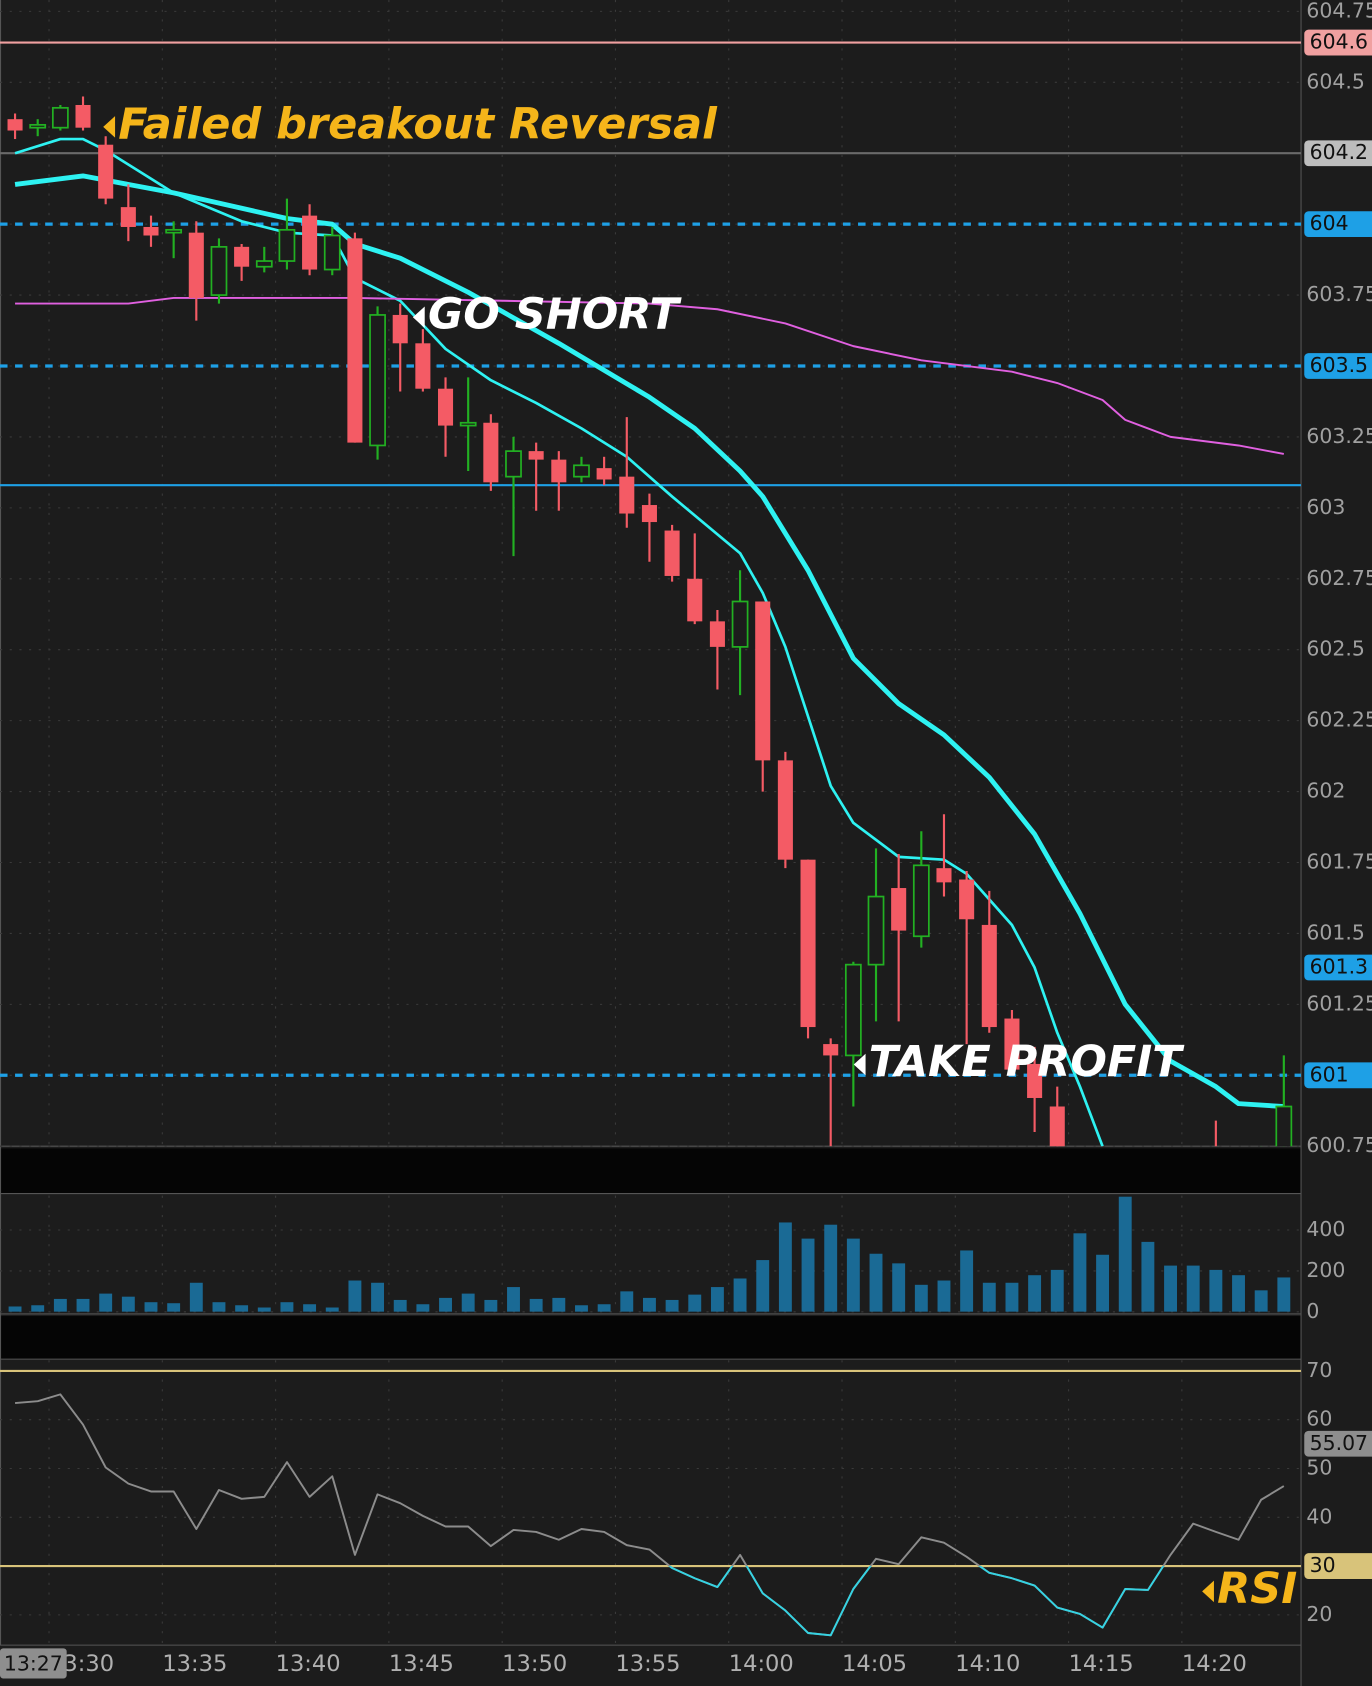  Describe the element at coordinates (1312, 1311) in the screenshot. I see `y-tick-label: 0` at that location.